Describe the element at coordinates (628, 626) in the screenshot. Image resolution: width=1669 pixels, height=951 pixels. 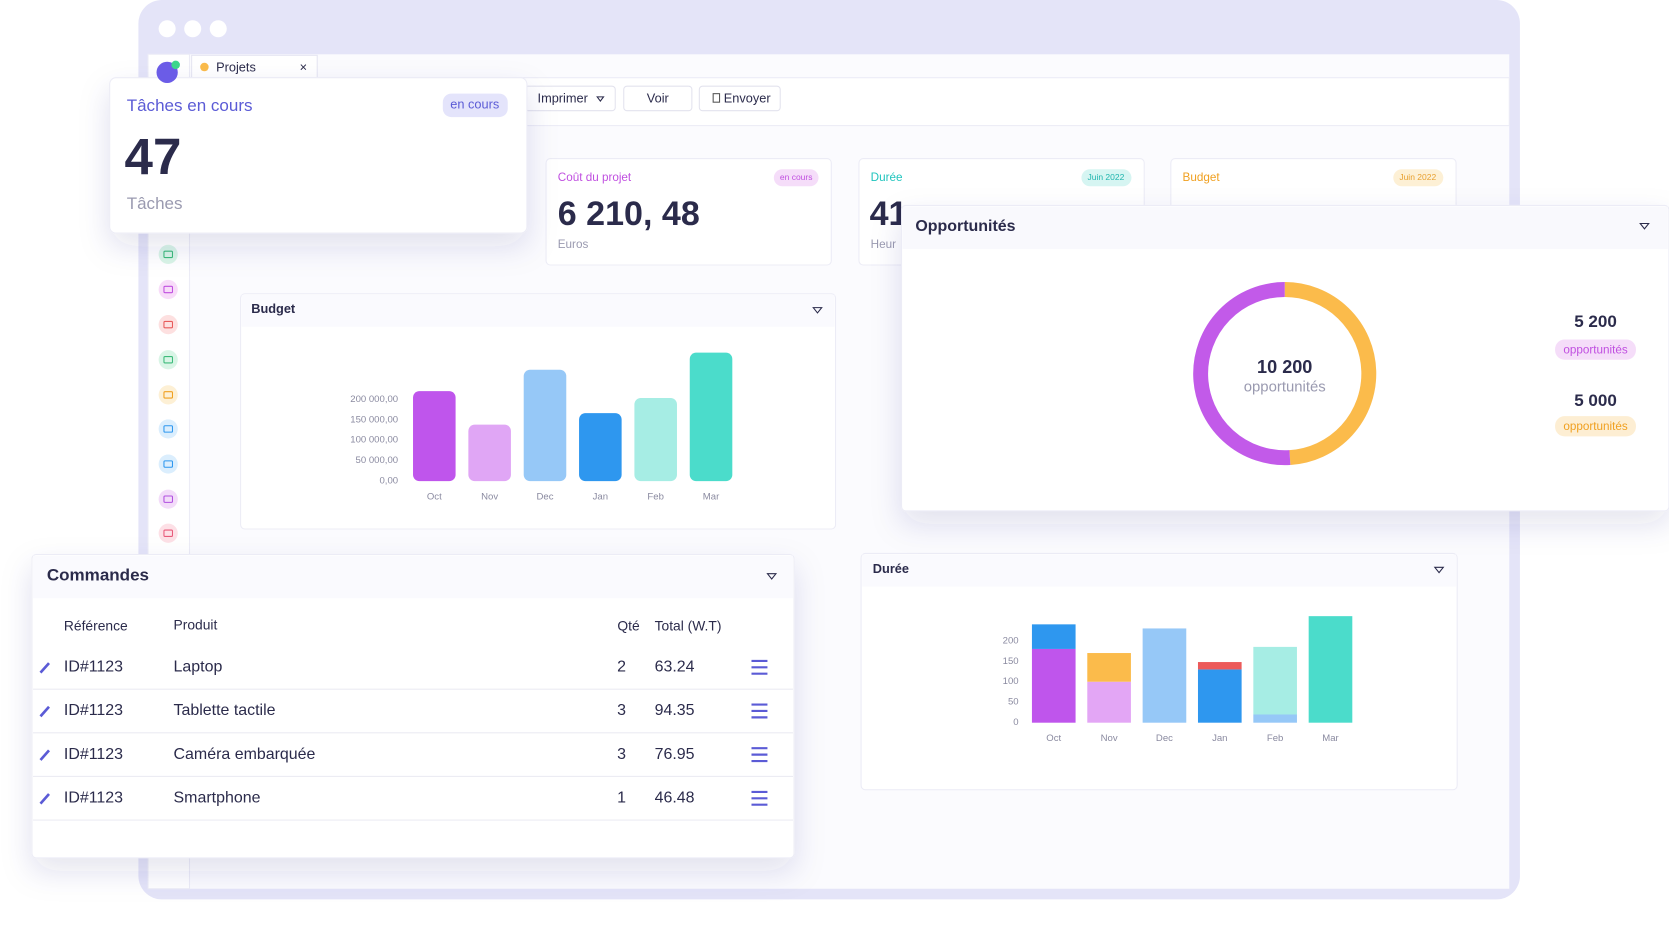
I see `column-header: Qté` at that location.